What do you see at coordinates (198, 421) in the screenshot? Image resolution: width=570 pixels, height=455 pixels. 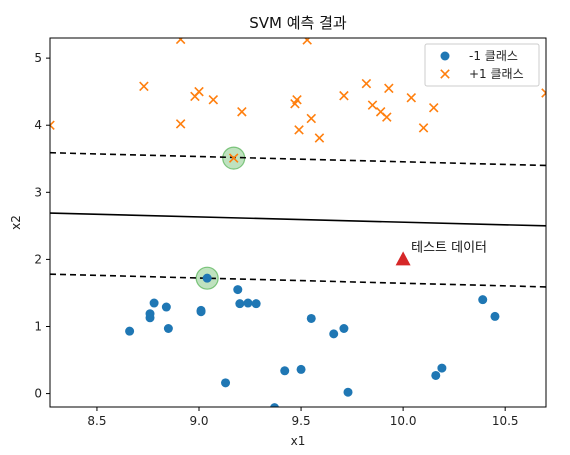 I see `x-tick-label: 9.0` at bounding box center [198, 421].